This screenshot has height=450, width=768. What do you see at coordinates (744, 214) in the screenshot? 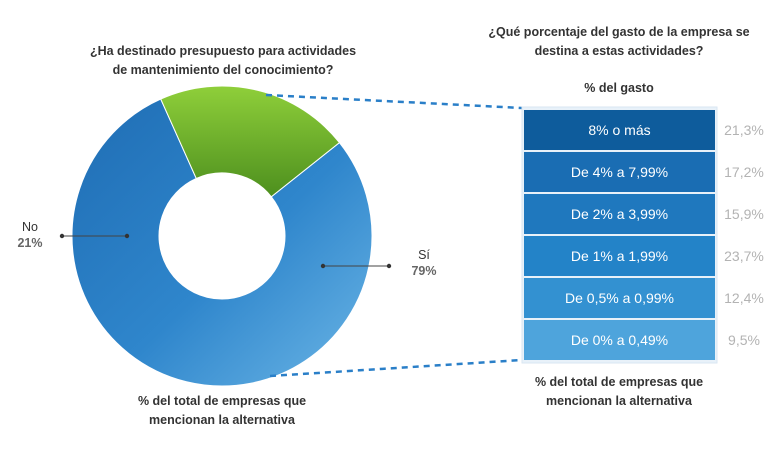
I see `breakdown-row-value: 15,9%` at bounding box center [744, 214].